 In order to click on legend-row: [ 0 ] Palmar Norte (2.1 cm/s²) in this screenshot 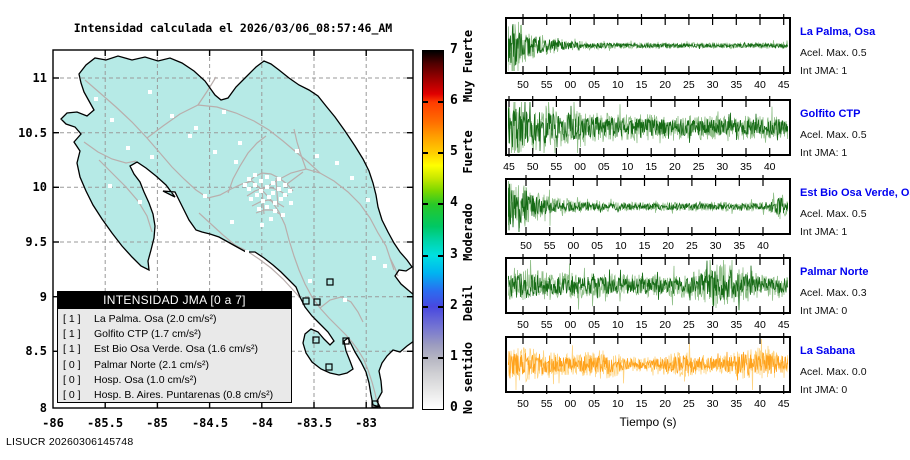, I will do `click(174, 365)`.